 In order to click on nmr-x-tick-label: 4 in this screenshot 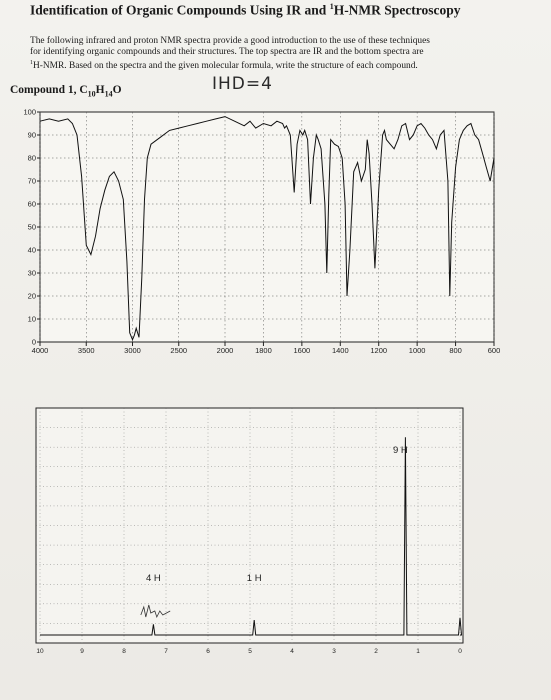, I will do `click(292, 651)`.